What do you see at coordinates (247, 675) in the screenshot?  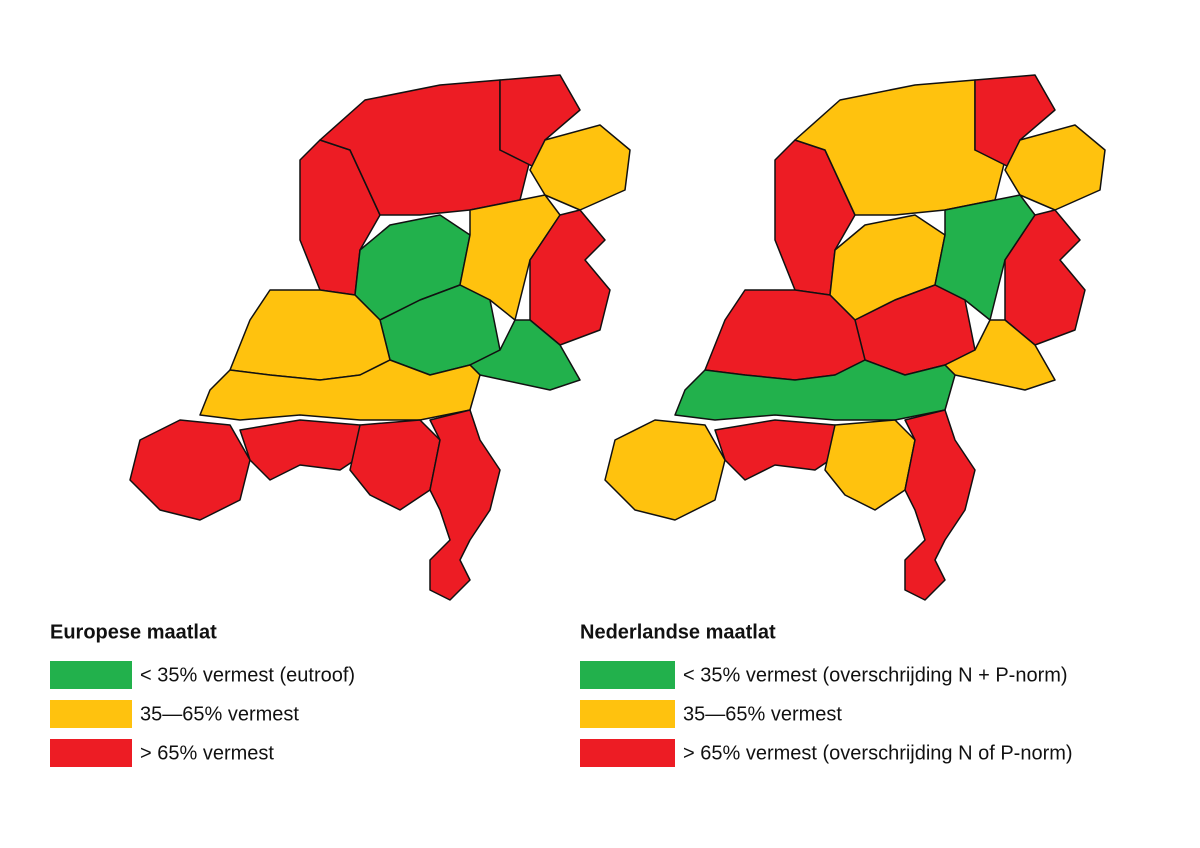 I see `legend-label: < 35% vermest (eutroof)` at bounding box center [247, 675].